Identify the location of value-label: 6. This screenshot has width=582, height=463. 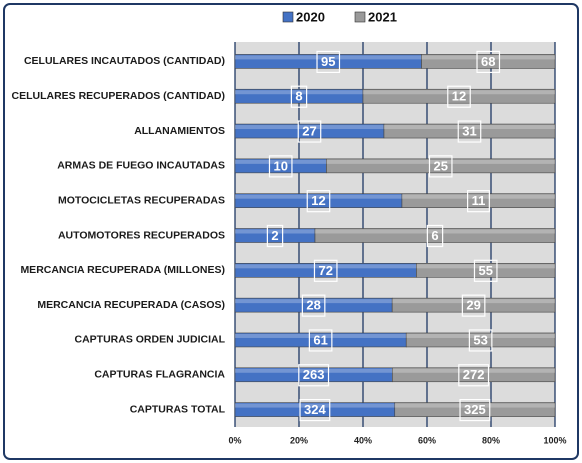
(434, 235).